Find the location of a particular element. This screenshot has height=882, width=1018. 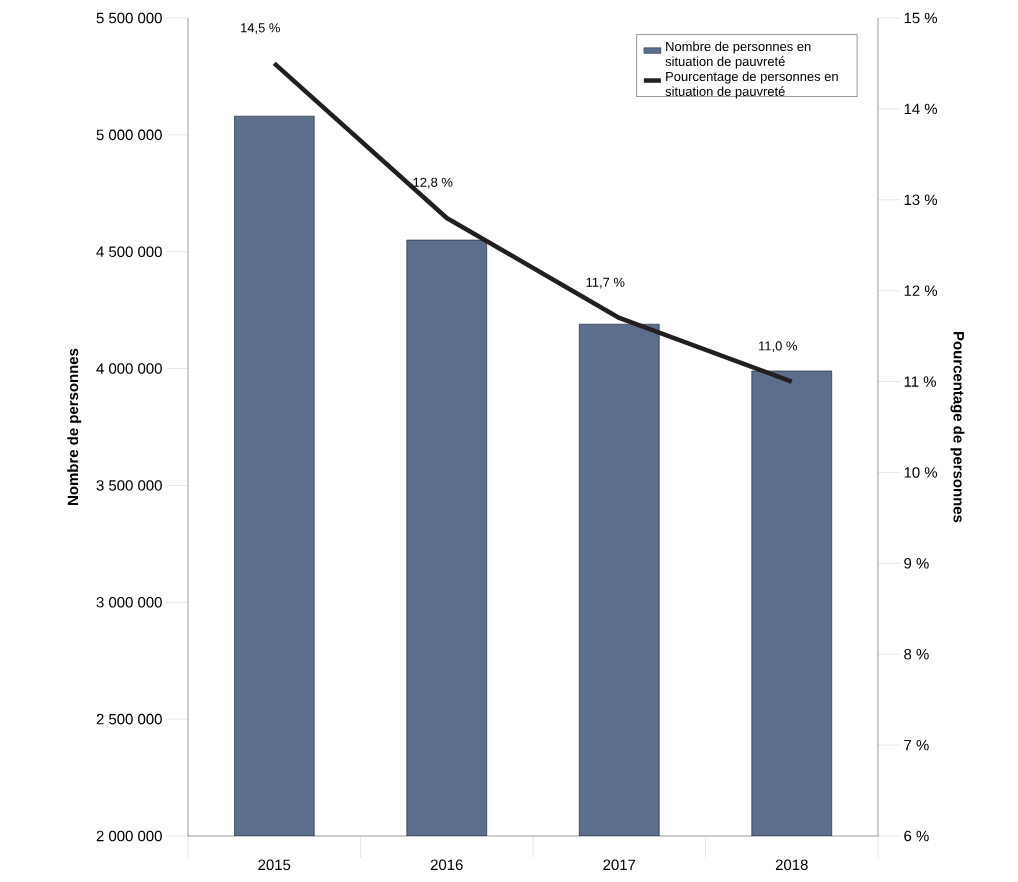

data-label: 12,8 % is located at coordinates (433, 183).